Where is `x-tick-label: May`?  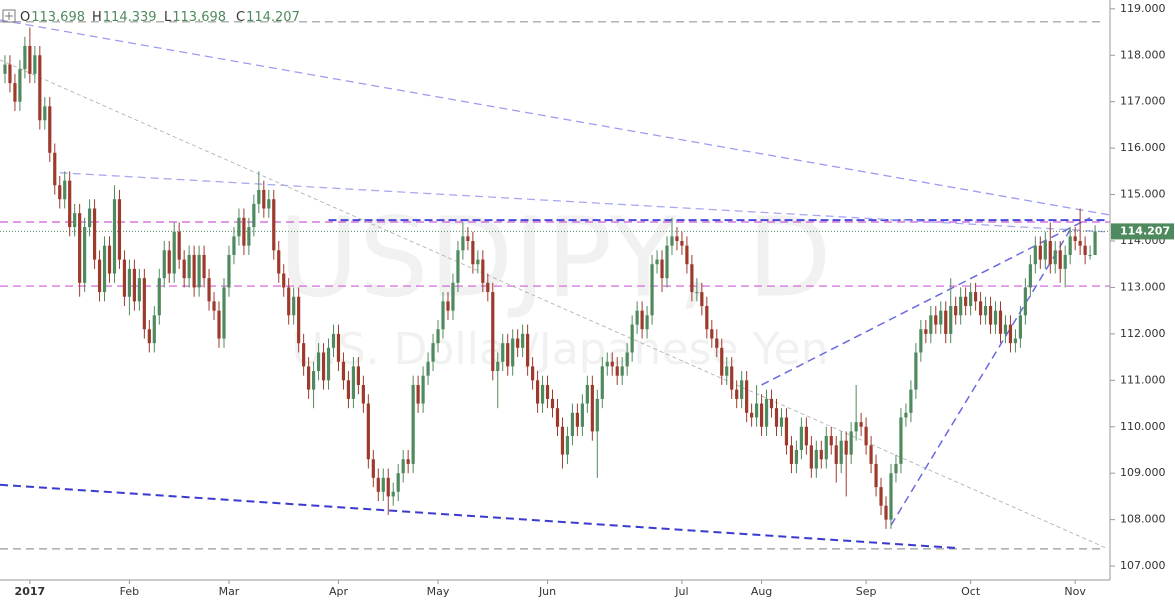 x-tick-label: May is located at coordinates (438, 591).